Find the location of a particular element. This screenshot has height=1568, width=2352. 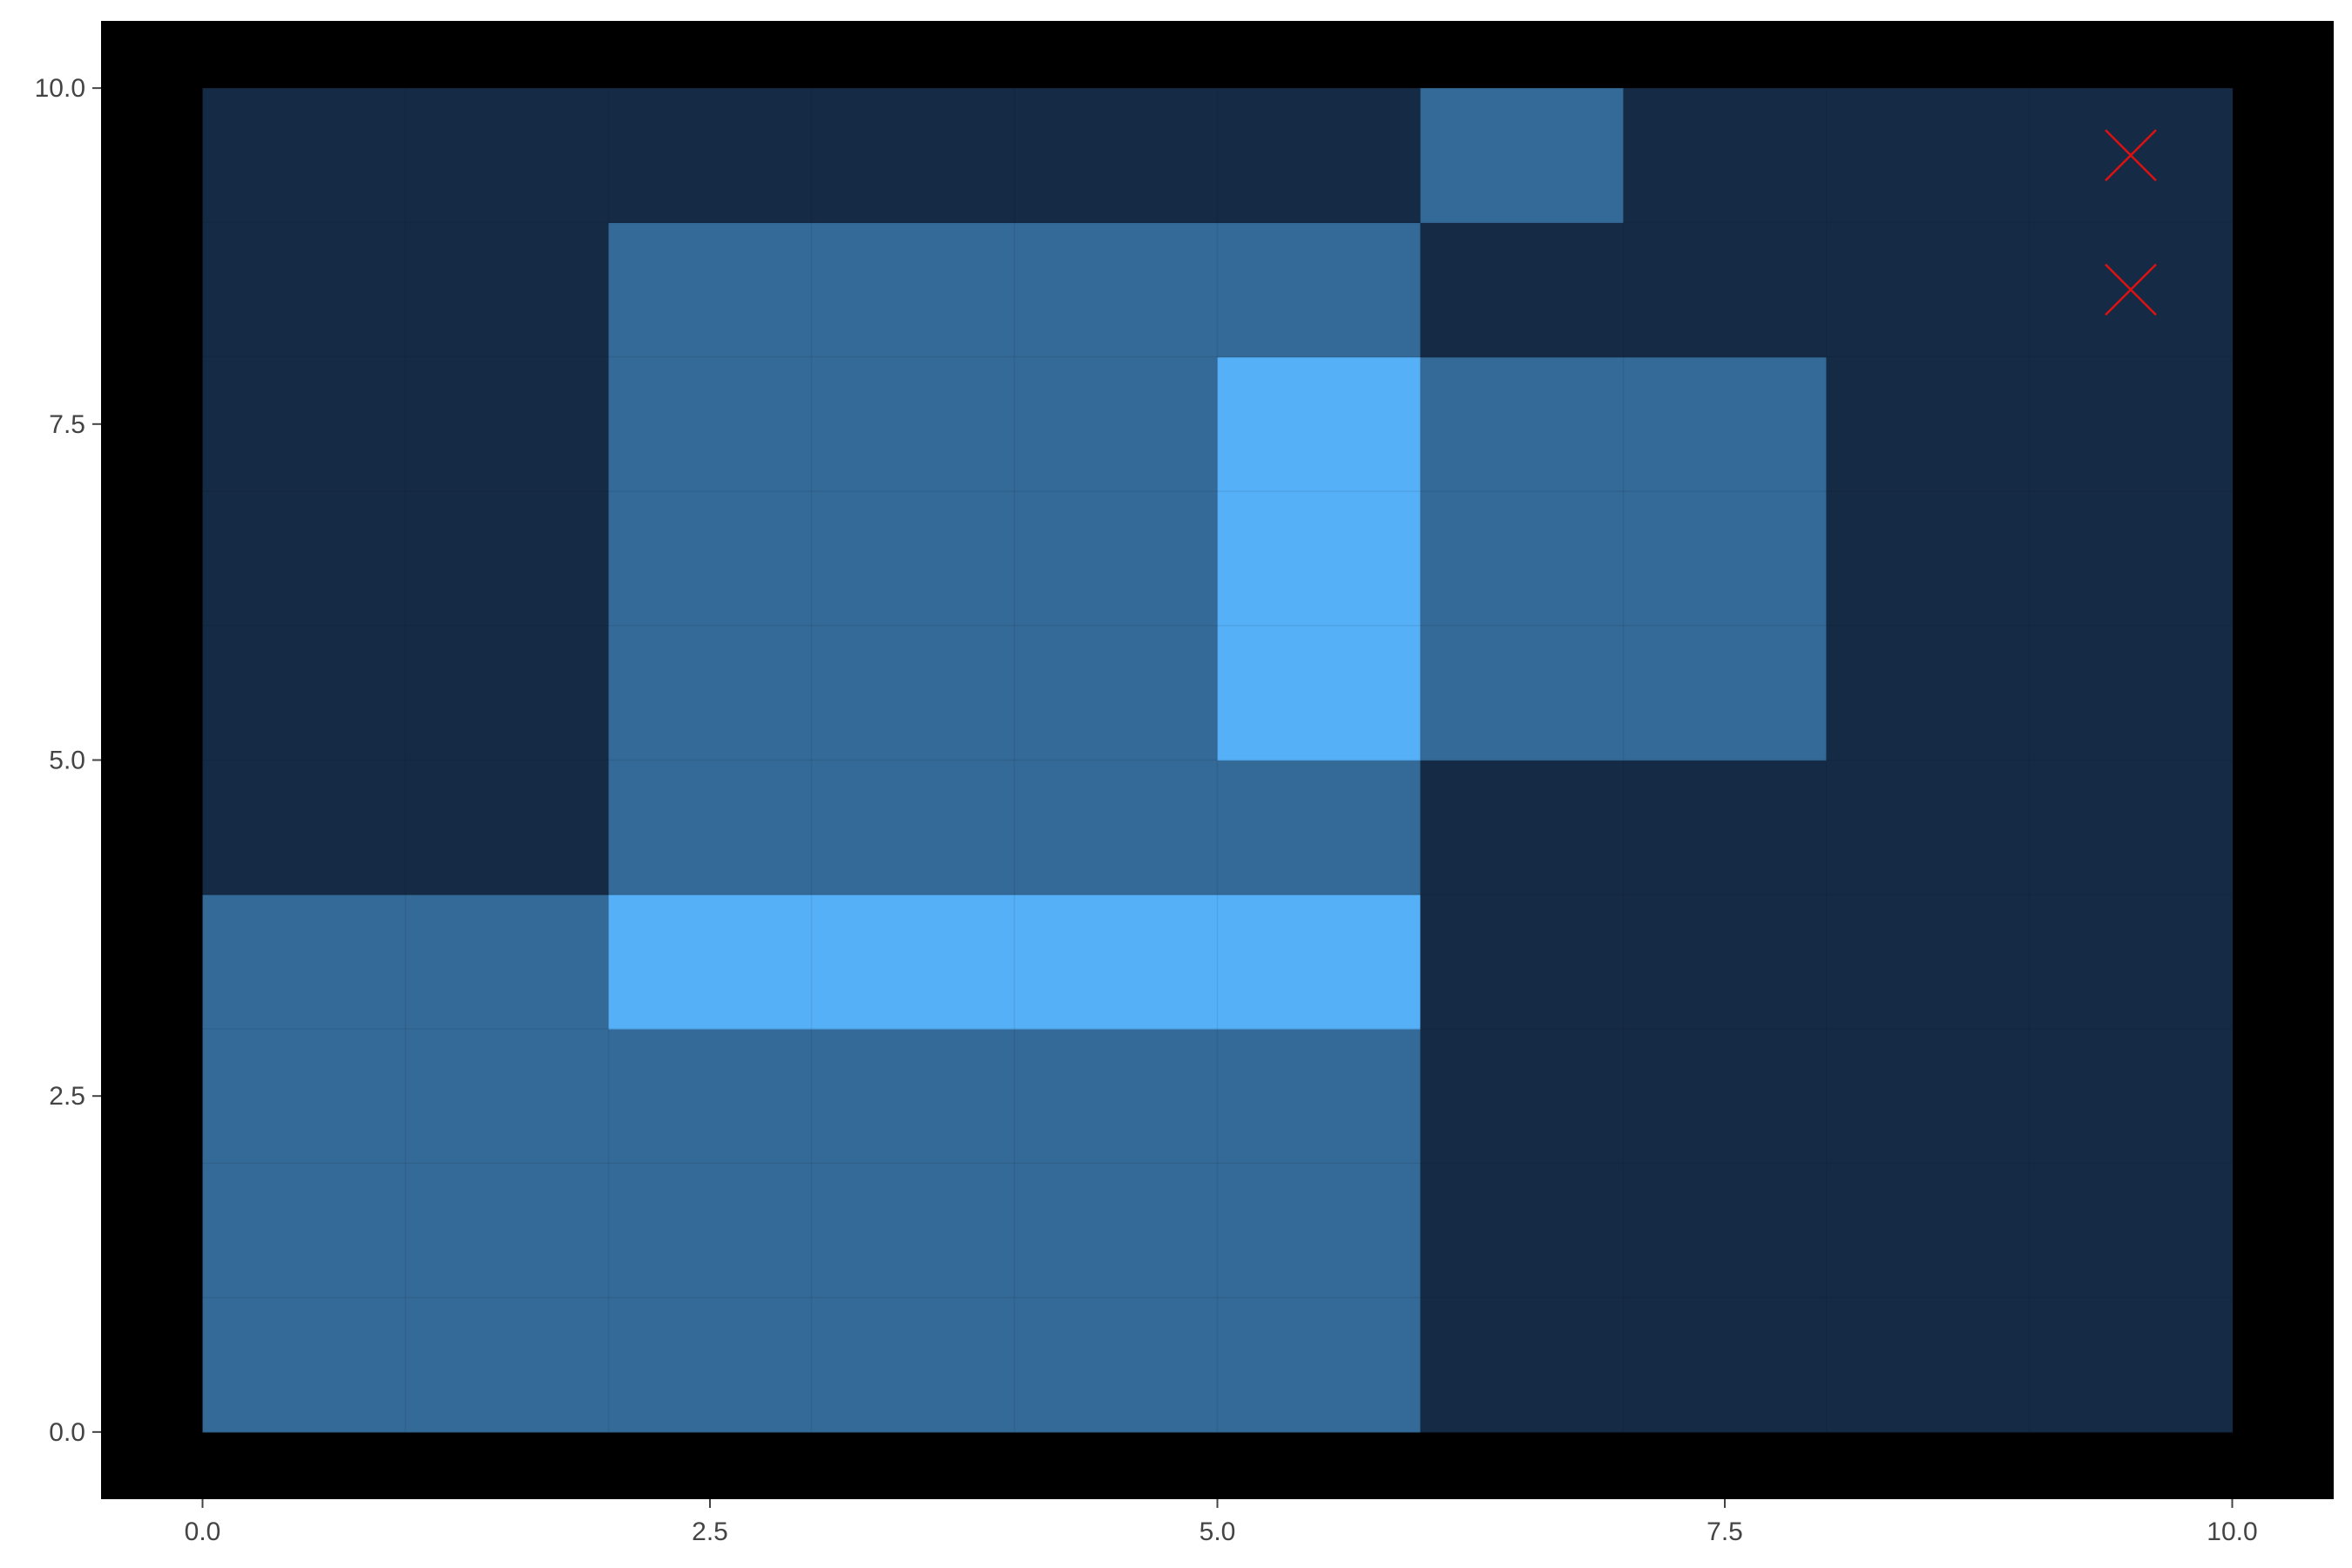

x-tick-label: 10.0 is located at coordinates (2232, 1531).